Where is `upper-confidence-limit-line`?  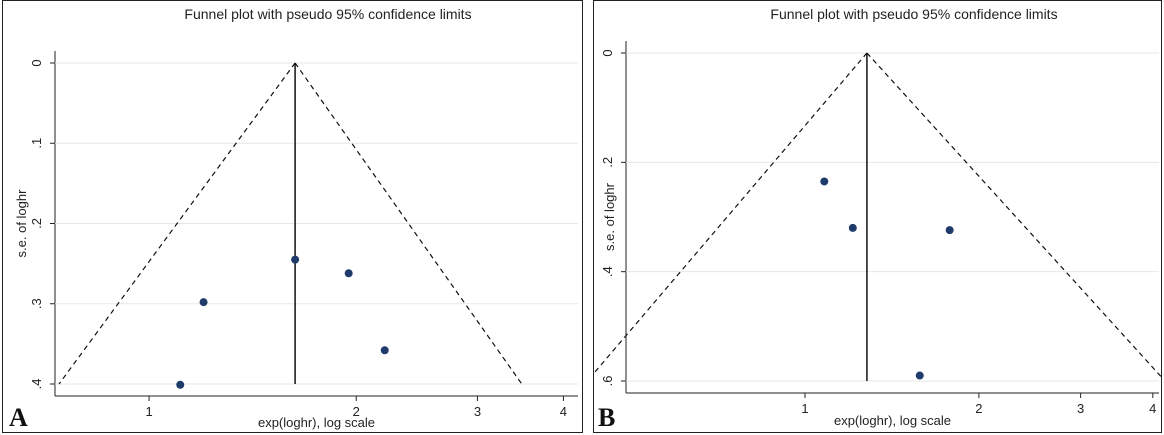 upper-confidence-limit-line is located at coordinates (408, 223).